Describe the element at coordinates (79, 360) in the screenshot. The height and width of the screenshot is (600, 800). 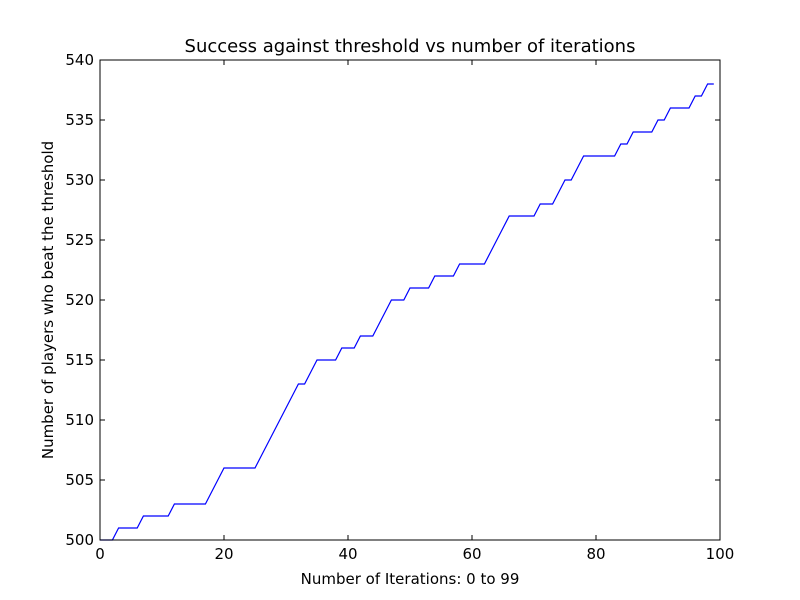
I see `y-tick-label: 515` at that location.